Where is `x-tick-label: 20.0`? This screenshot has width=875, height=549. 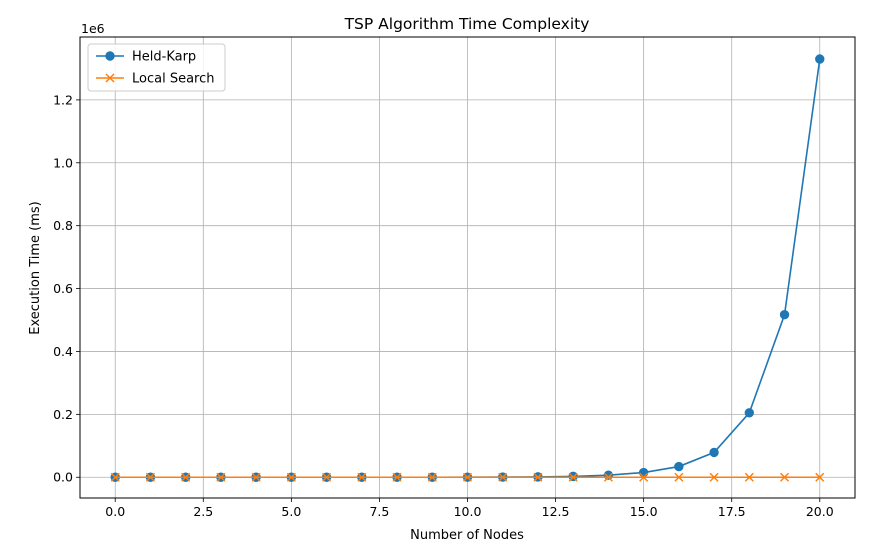
x-tick-label: 20.0 is located at coordinates (820, 511).